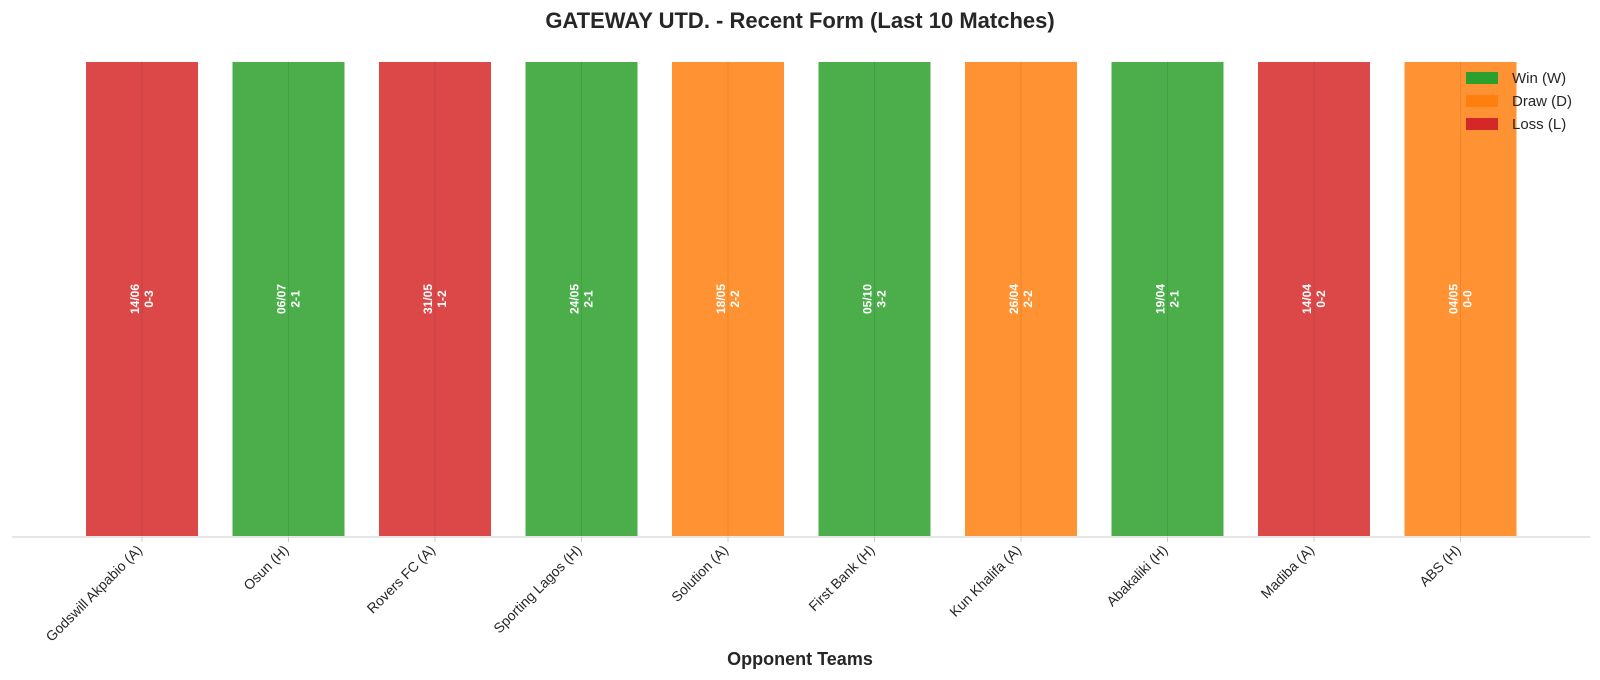  I want to click on bar-label: 19/04 2-1, so click(1168, 299).